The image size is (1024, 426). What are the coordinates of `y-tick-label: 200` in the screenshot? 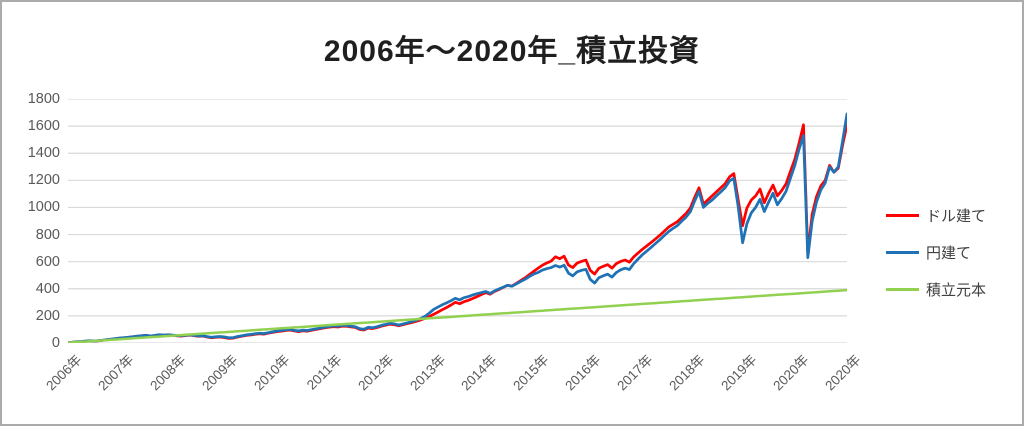 It's located at (47, 315).